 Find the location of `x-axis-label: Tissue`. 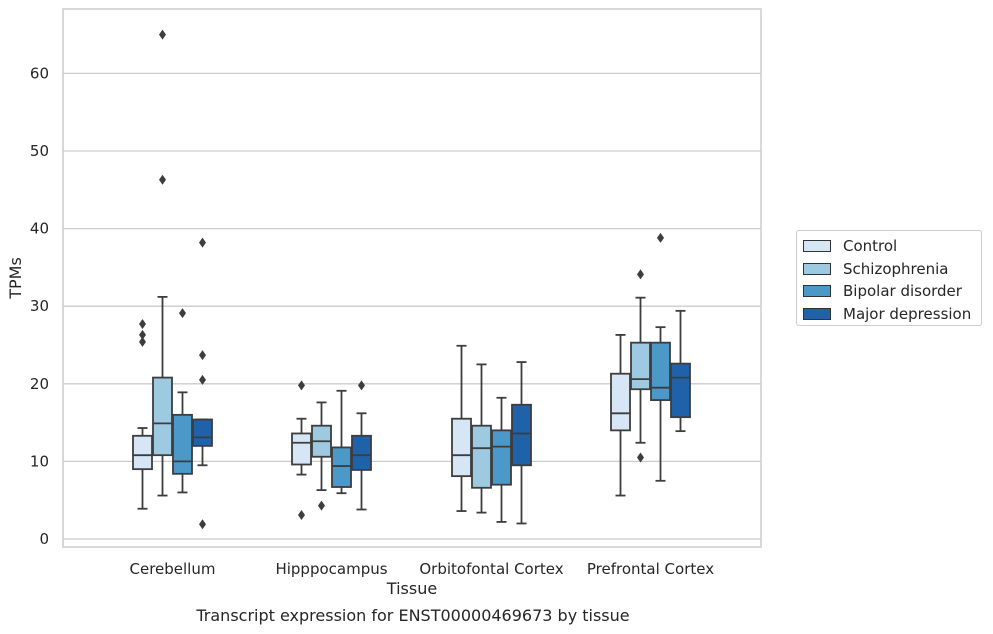

x-axis-label: Tissue is located at coordinates (411, 588).